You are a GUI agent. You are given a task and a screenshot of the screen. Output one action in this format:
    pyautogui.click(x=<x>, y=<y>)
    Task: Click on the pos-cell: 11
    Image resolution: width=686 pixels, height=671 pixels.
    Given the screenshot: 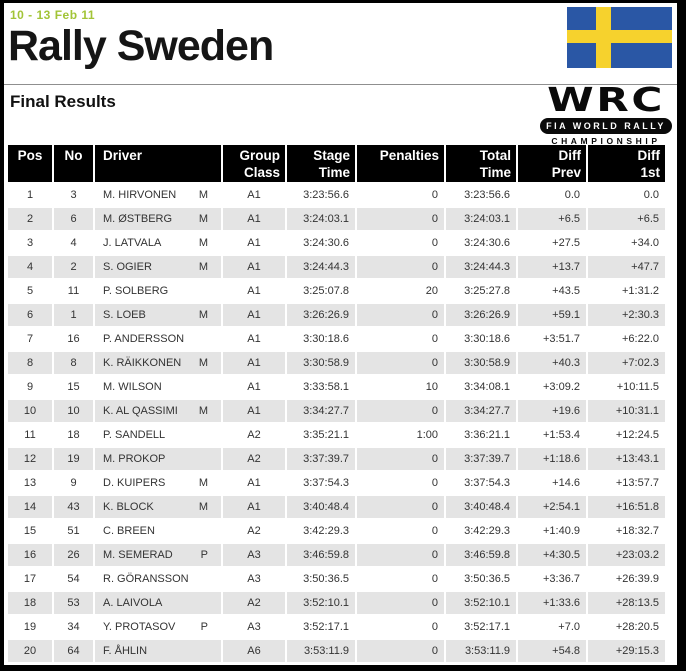 What is the action you would take?
    pyautogui.click(x=30, y=435)
    